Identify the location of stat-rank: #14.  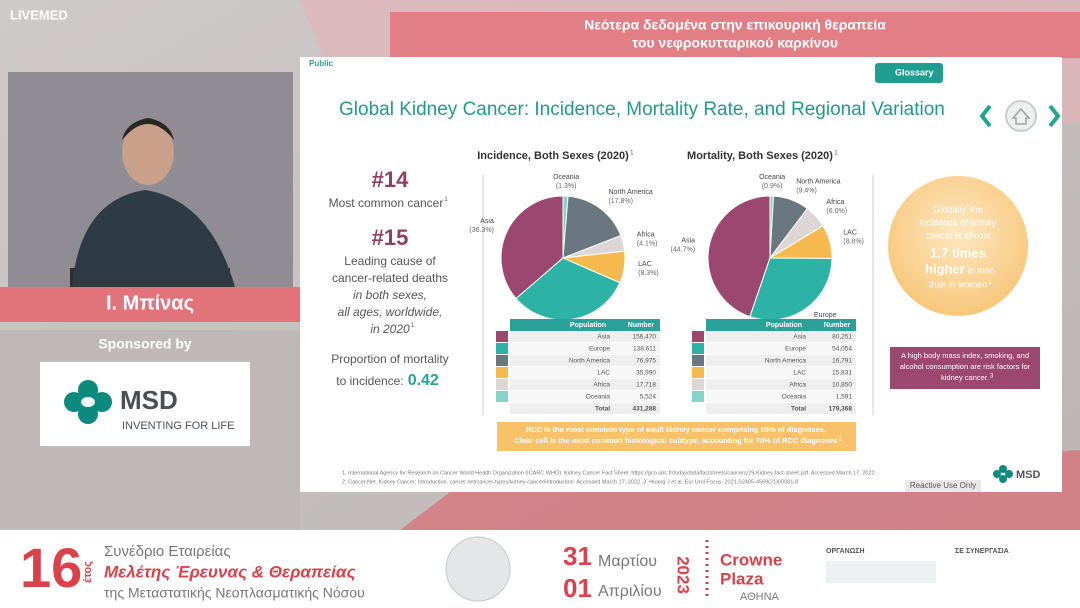
(390, 179).